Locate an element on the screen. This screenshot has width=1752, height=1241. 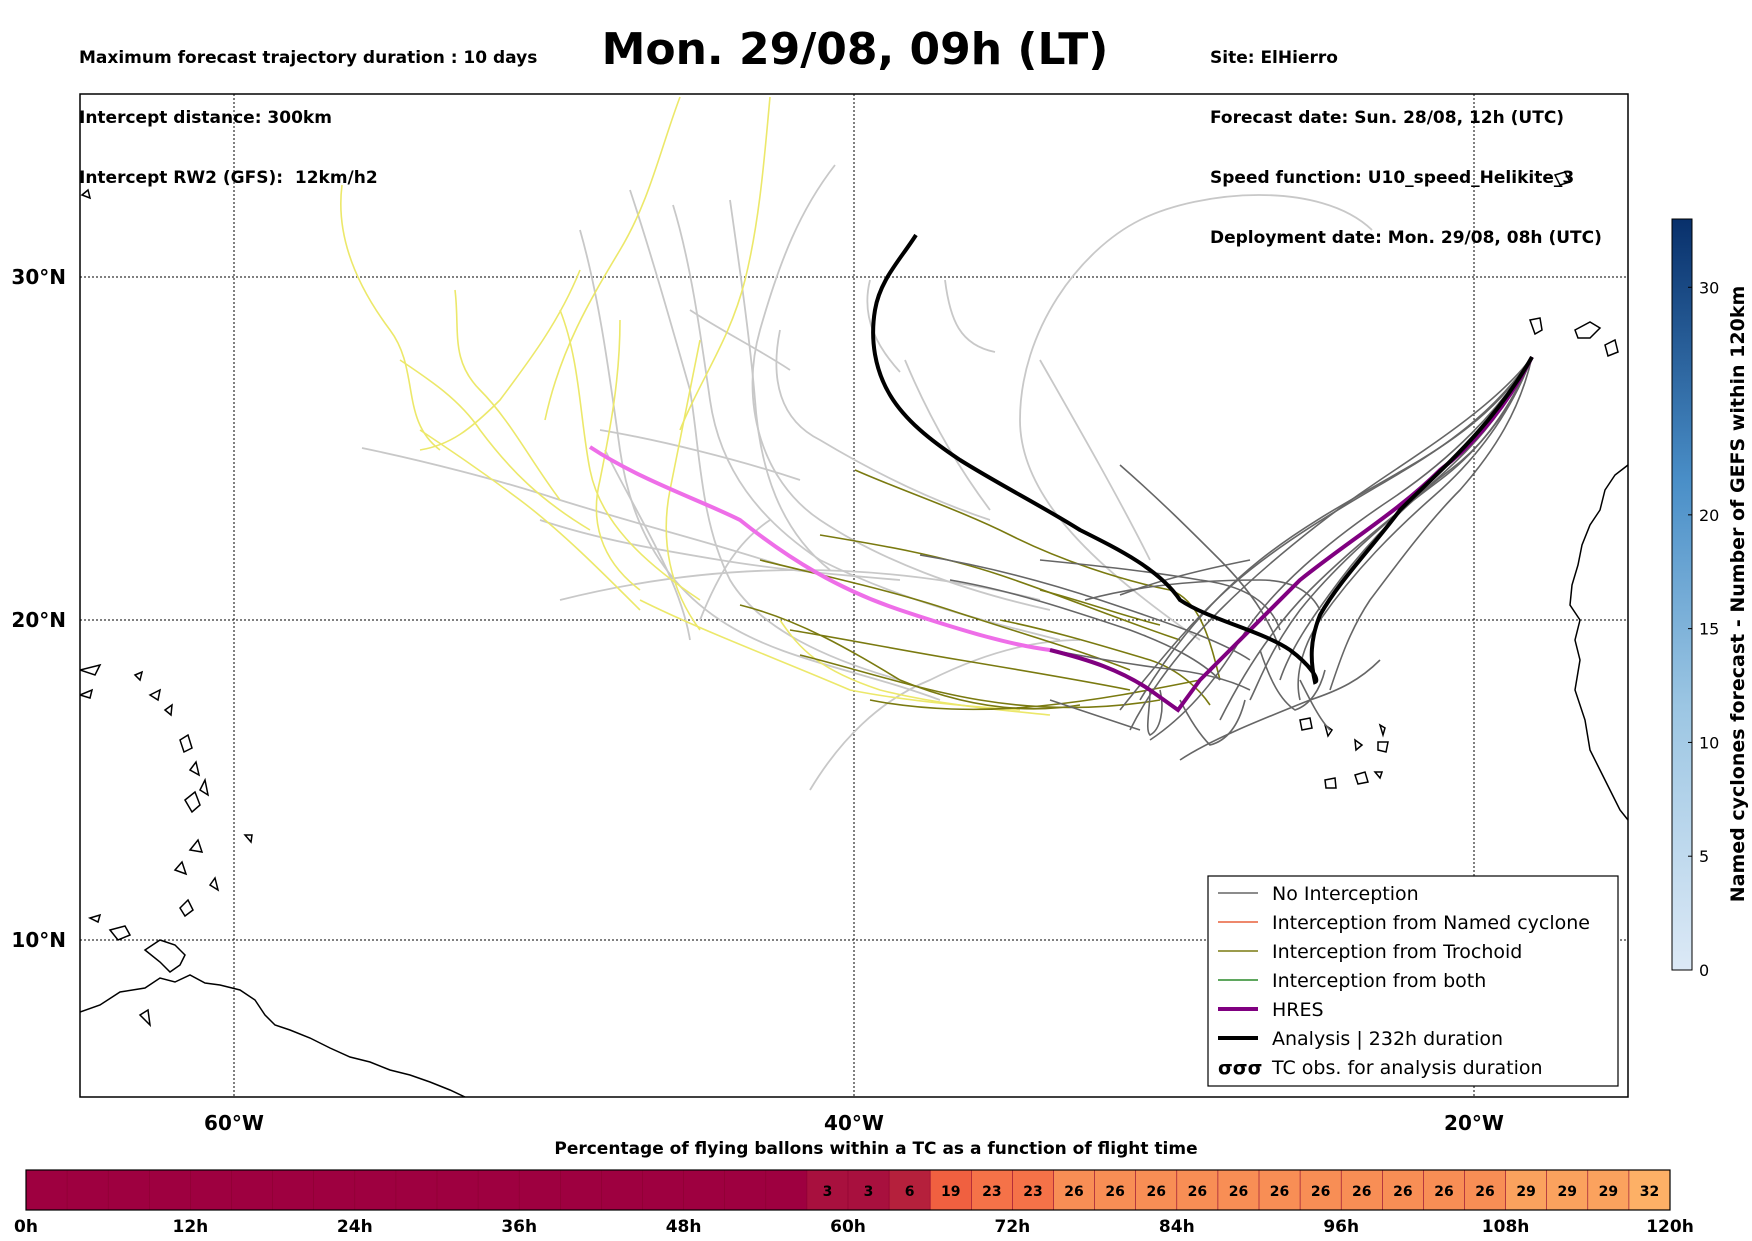
strip-tick-label: 0h is located at coordinates (26, 1227).